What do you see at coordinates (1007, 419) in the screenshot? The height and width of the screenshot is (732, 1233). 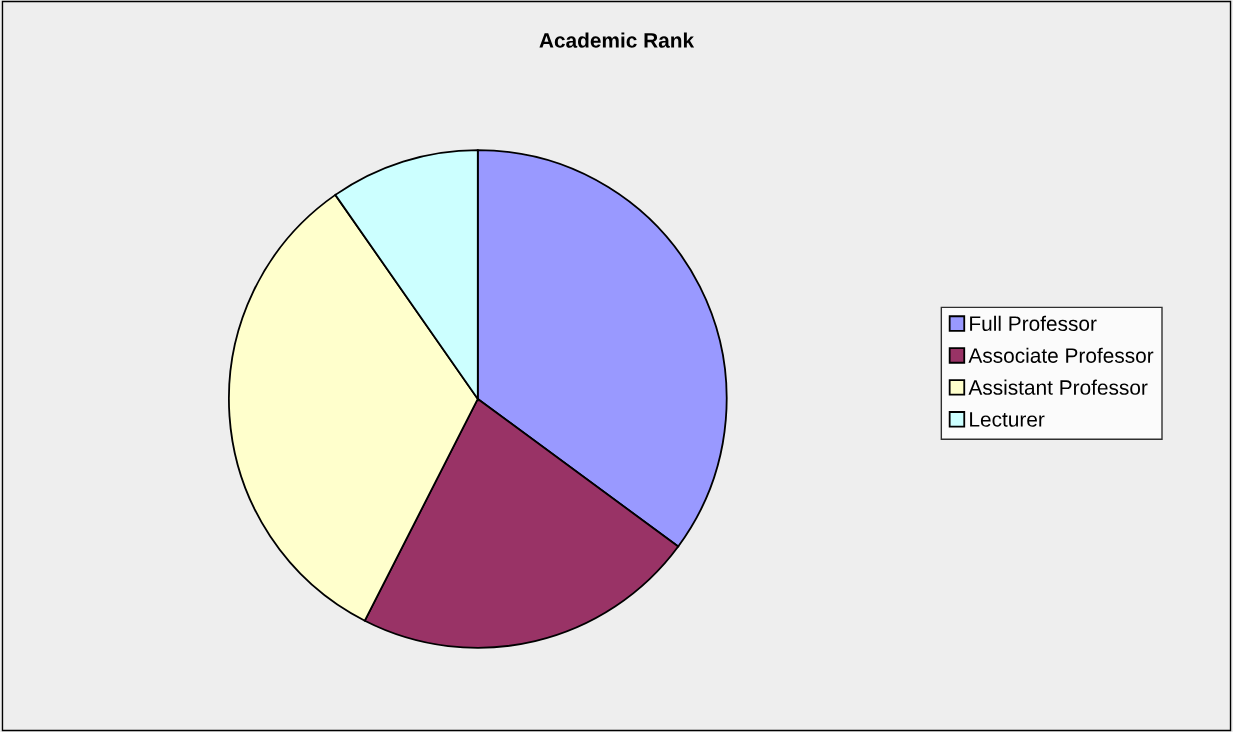 I see `legend-label: Lecturer` at bounding box center [1007, 419].